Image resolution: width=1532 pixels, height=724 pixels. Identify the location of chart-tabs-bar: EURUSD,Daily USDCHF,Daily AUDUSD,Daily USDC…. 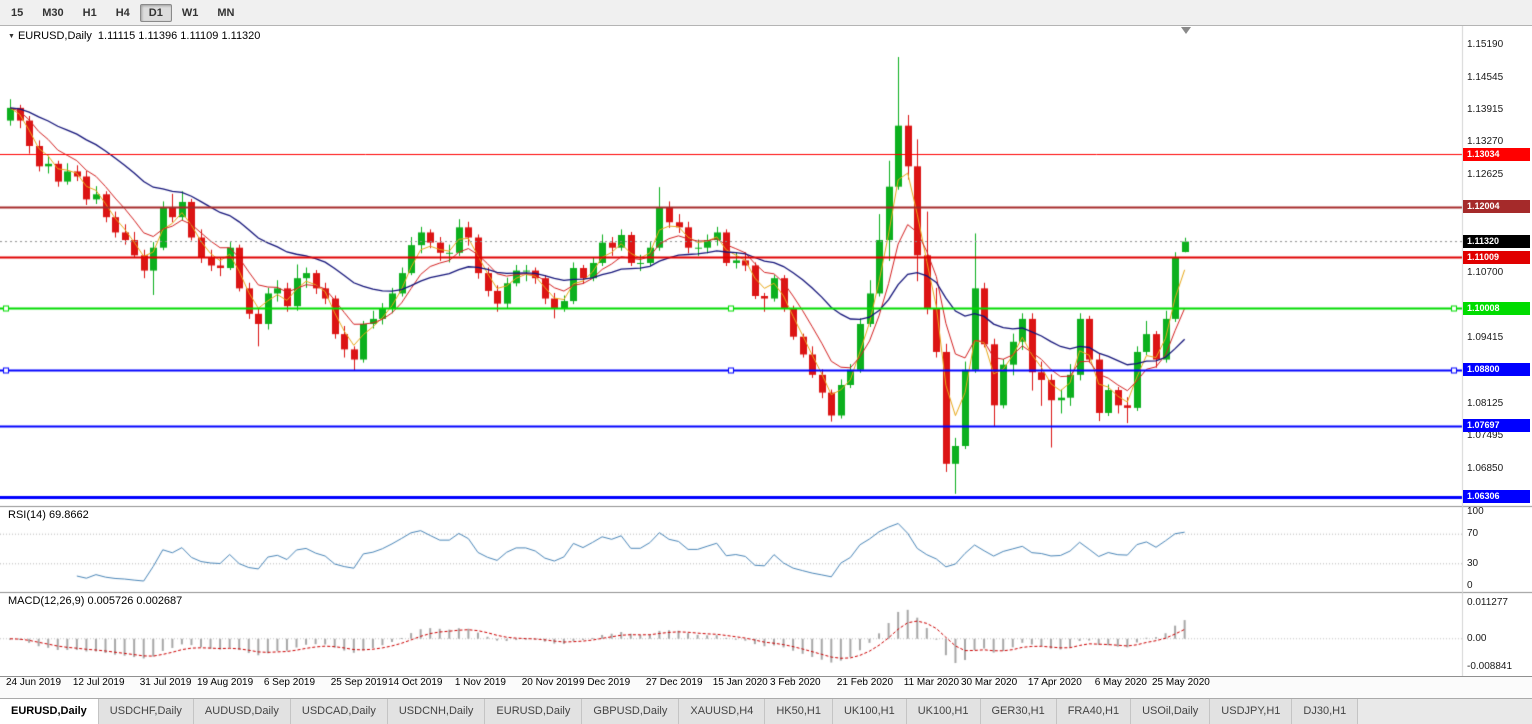
(766, 711).